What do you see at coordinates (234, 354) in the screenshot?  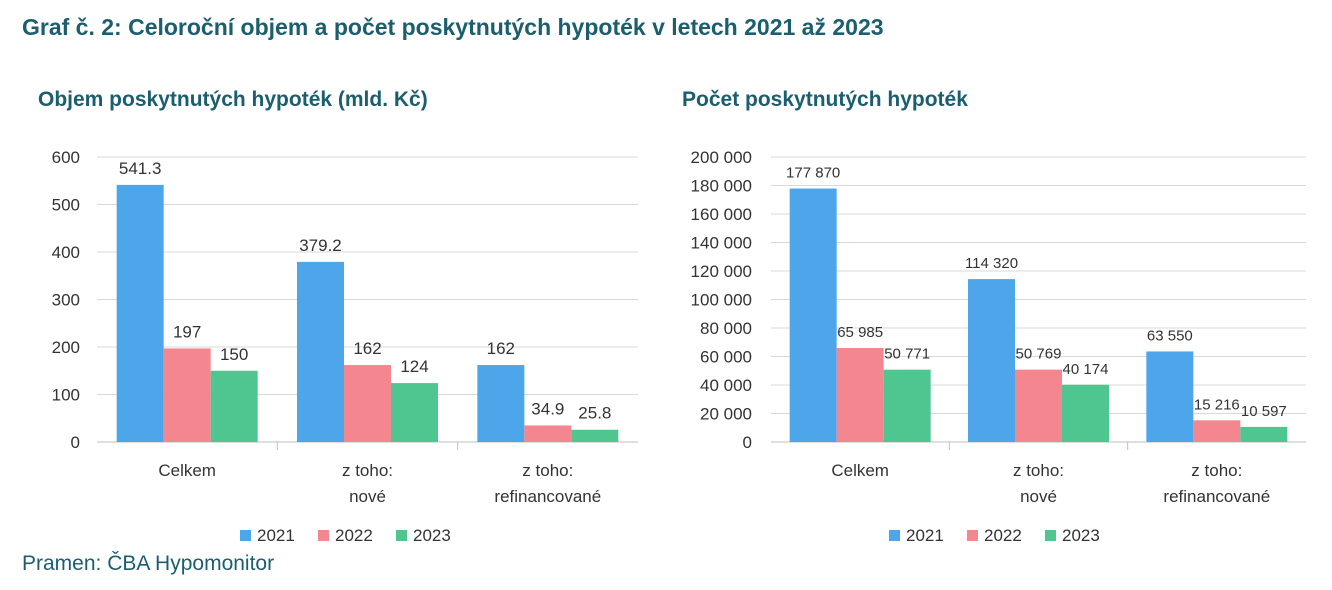 I see `data-label: 150` at bounding box center [234, 354].